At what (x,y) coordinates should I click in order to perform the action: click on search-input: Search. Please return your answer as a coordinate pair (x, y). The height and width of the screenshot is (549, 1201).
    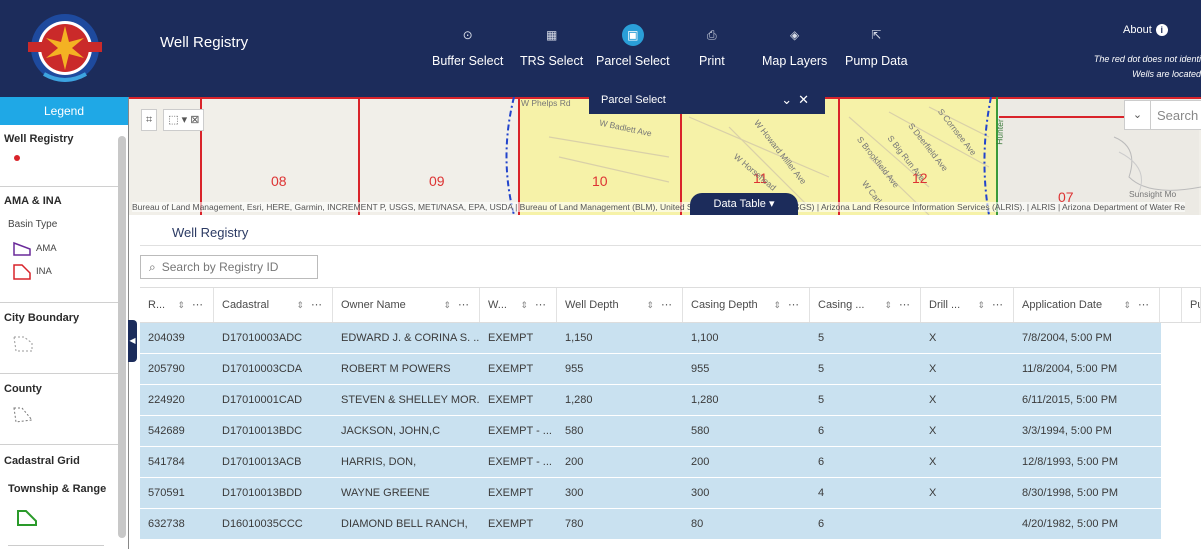
    Looking at the image, I should click on (1178, 115).